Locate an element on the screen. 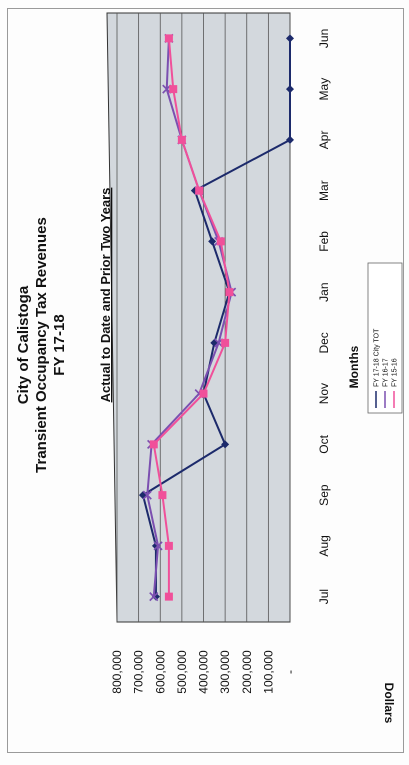 The width and height of the screenshot is (409, 765). y-tick-label: - is located at coordinates (290, 672).